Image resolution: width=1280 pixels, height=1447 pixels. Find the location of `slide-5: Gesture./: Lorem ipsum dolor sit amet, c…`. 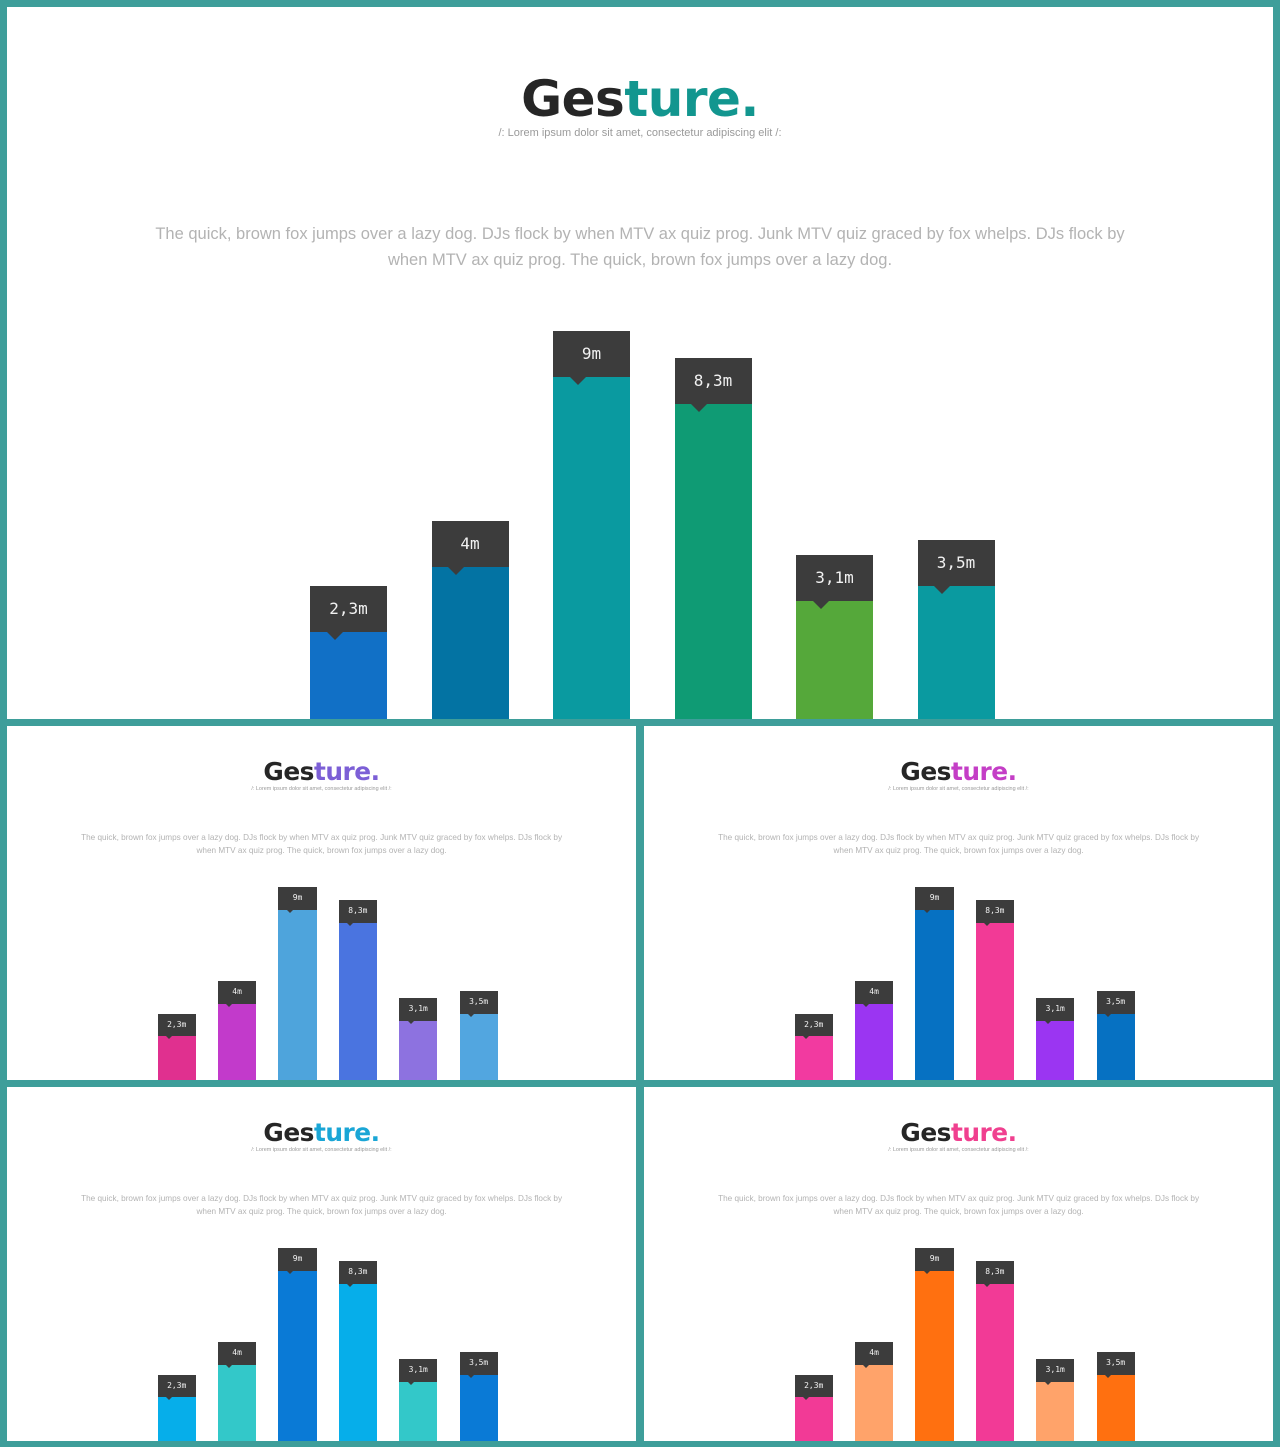

slide-5: Gesture./: Lorem ipsum dolor sit amet, c… is located at coordinates (958, 1264).